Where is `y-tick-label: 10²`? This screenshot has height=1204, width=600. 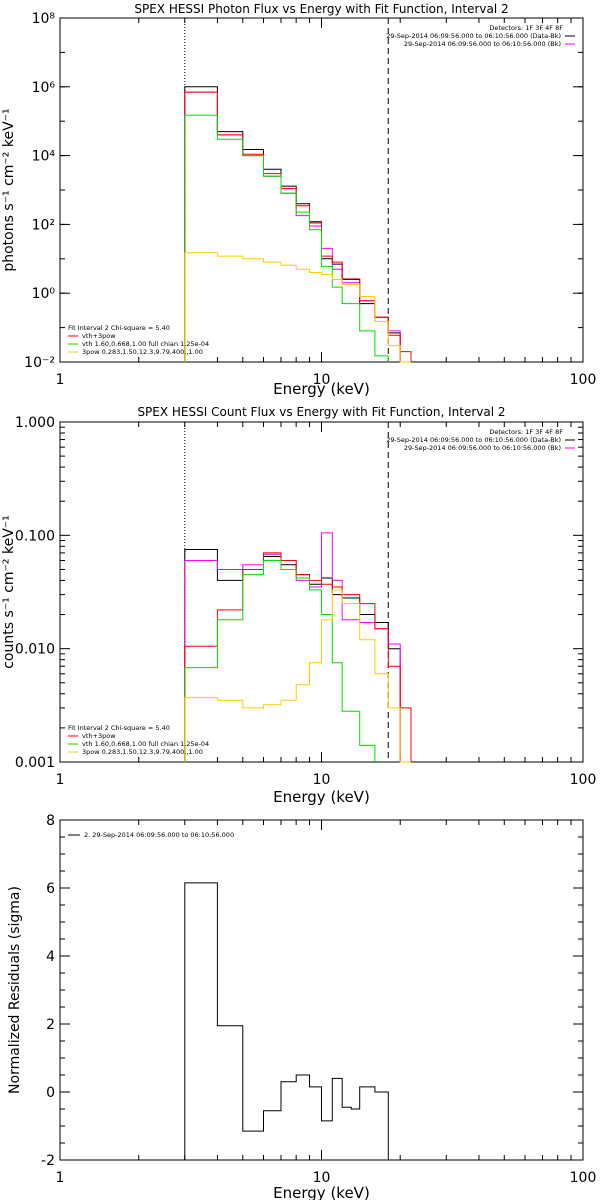 y-tick-label: 10² is located at coordinates (43, 225).